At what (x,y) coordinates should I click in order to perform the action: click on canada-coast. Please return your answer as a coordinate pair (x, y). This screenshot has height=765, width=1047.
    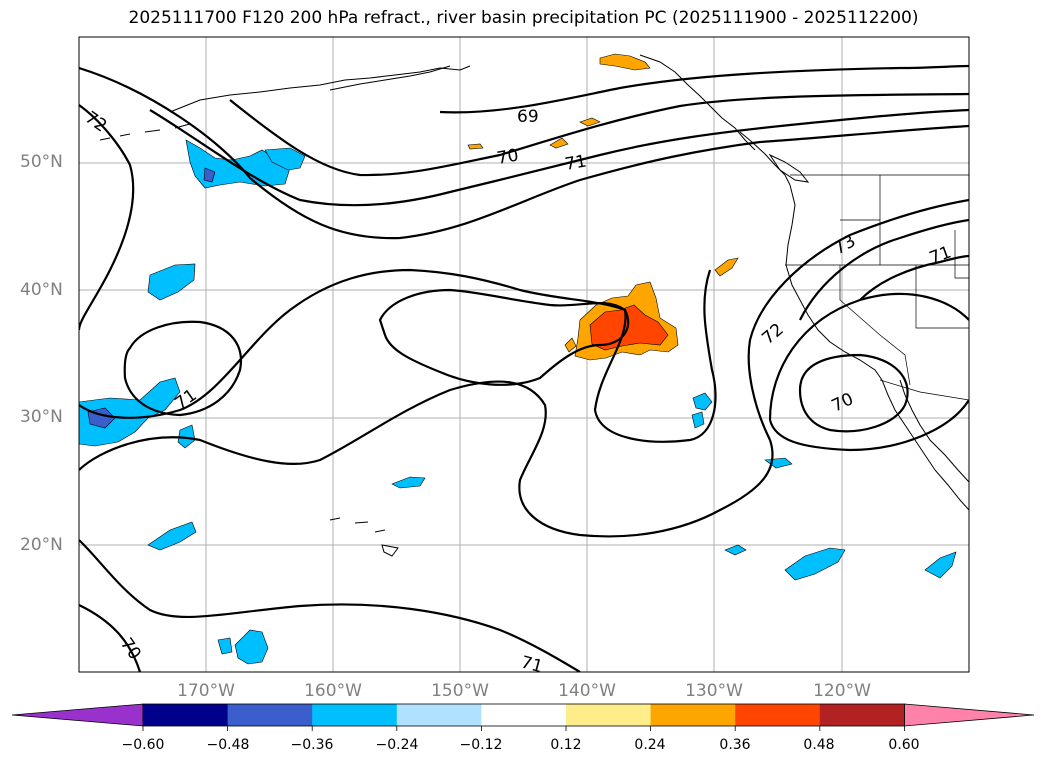
    Looking at the image, I should click on (765, 158).